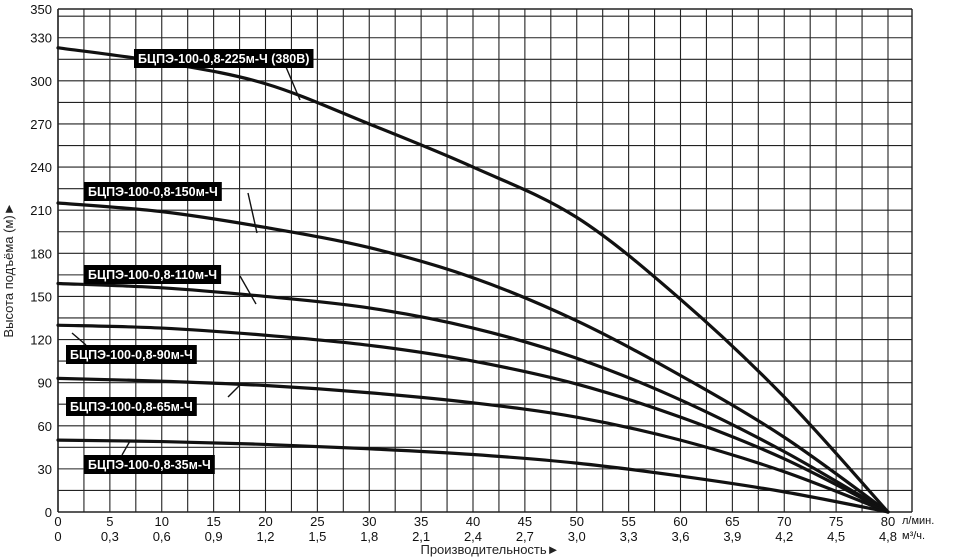 The width and height of the screenshot is (953, 559). I want to click on series-label-text: БЦПЭ-100-0,8-225м-Ч (380В), so click(223, 59).